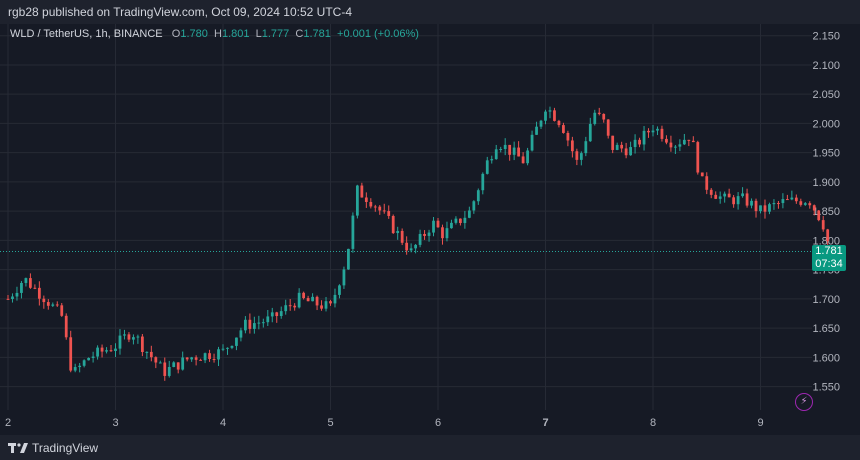 The image size is (860, 460). Describe the element at coordinates (194, 34) in the screenshot. I see `open-value: 1.780` at that location.